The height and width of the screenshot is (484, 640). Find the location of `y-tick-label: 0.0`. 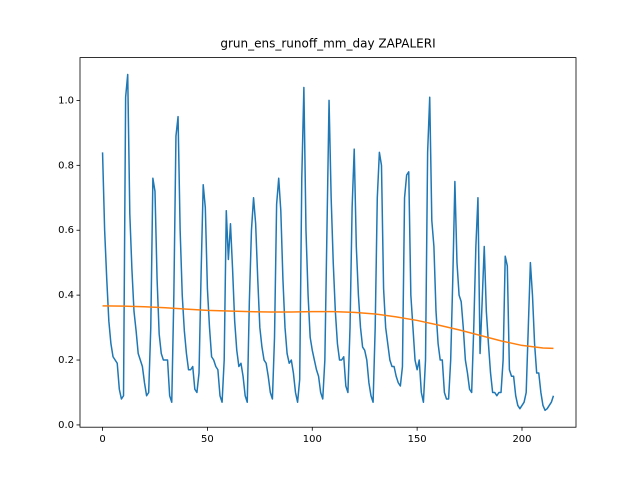

y-tick-label: 0.0 is located at coordinates (66, 425).